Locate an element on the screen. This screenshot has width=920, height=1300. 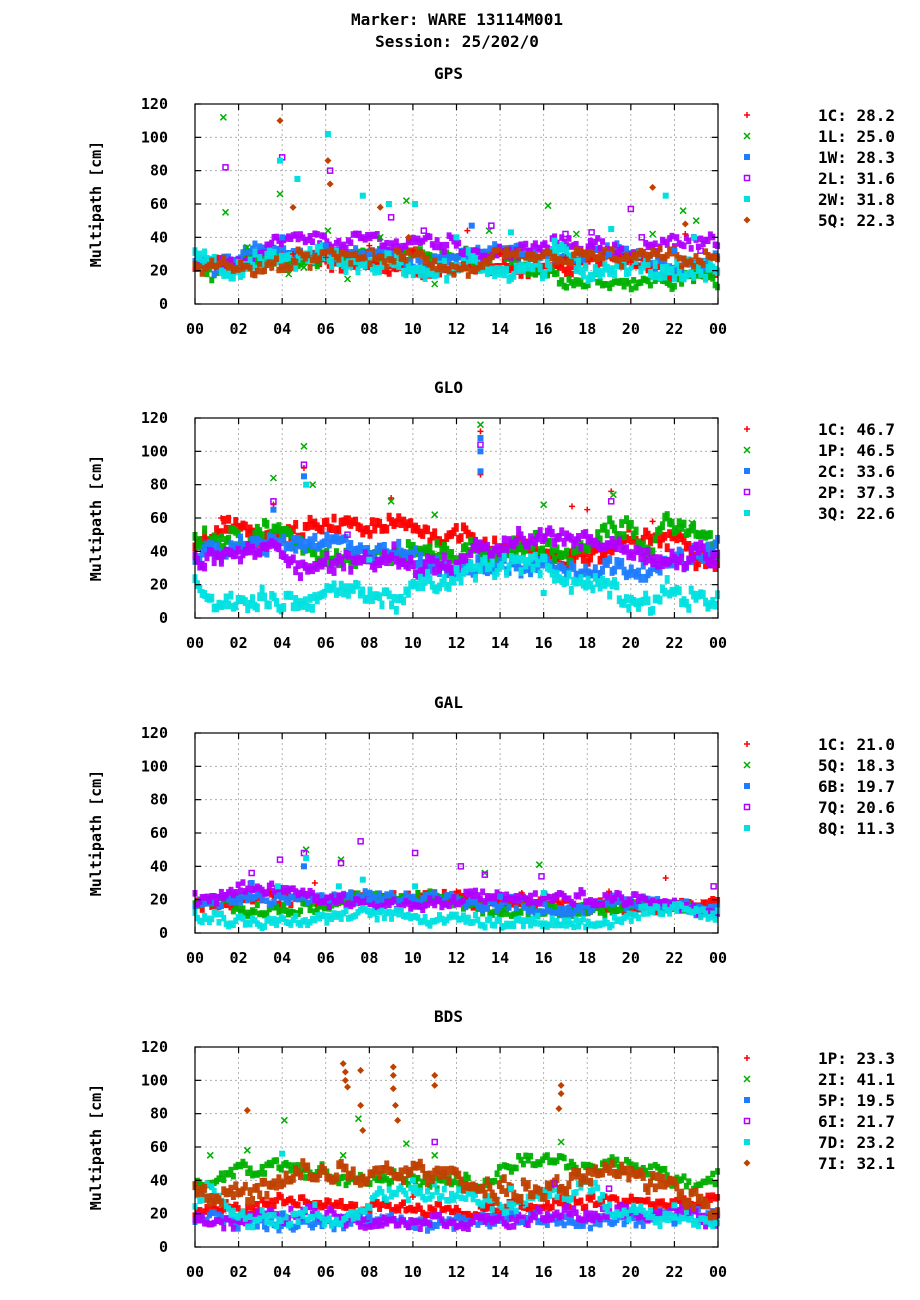
x-tick-label: 02 is located at coordinates (239, 643).